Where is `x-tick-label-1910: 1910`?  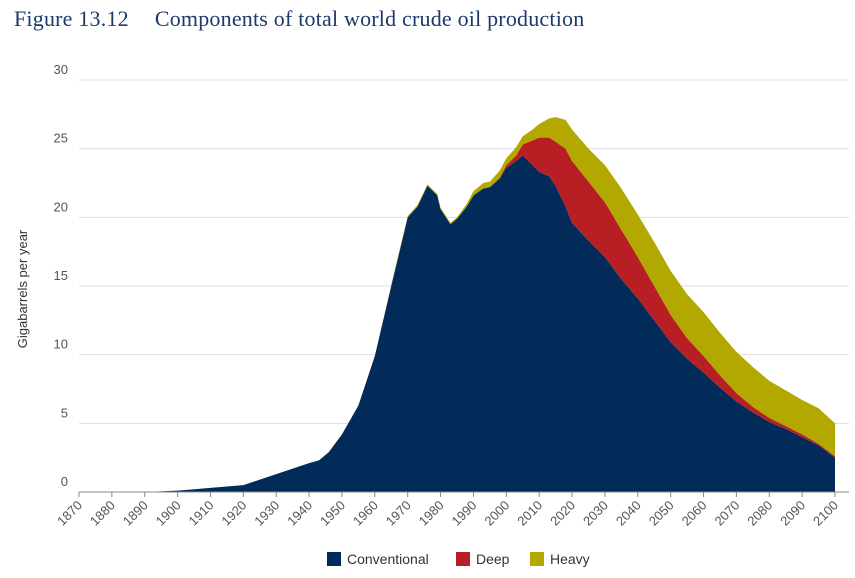 x-tick-label-1910: 1910 is located at coordinates (201, 513).